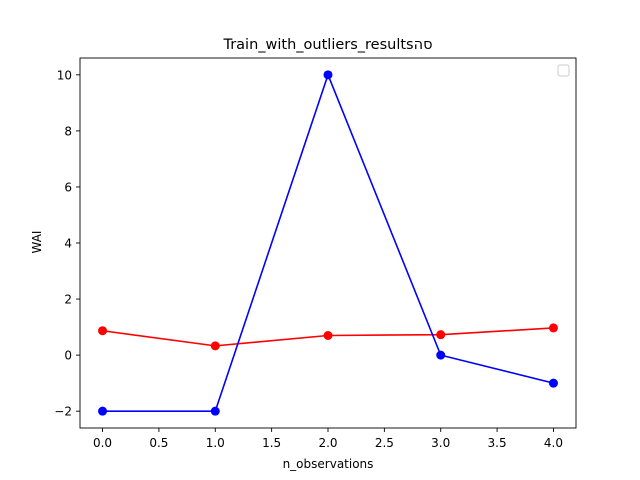 The height and width of the screenshot is (480, 640). What do you see at coordinates (102, 443) in the screenshot?
I see `x-tick-label: 0.0` at bounding box center [102, 443].